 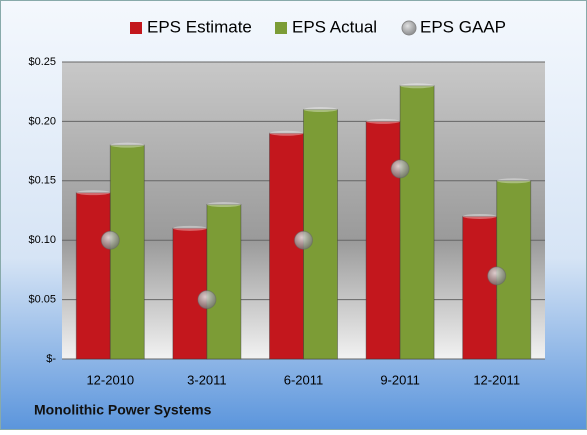 I want to click on x-tick-label: 6-2011, so click(x=304, y=379).